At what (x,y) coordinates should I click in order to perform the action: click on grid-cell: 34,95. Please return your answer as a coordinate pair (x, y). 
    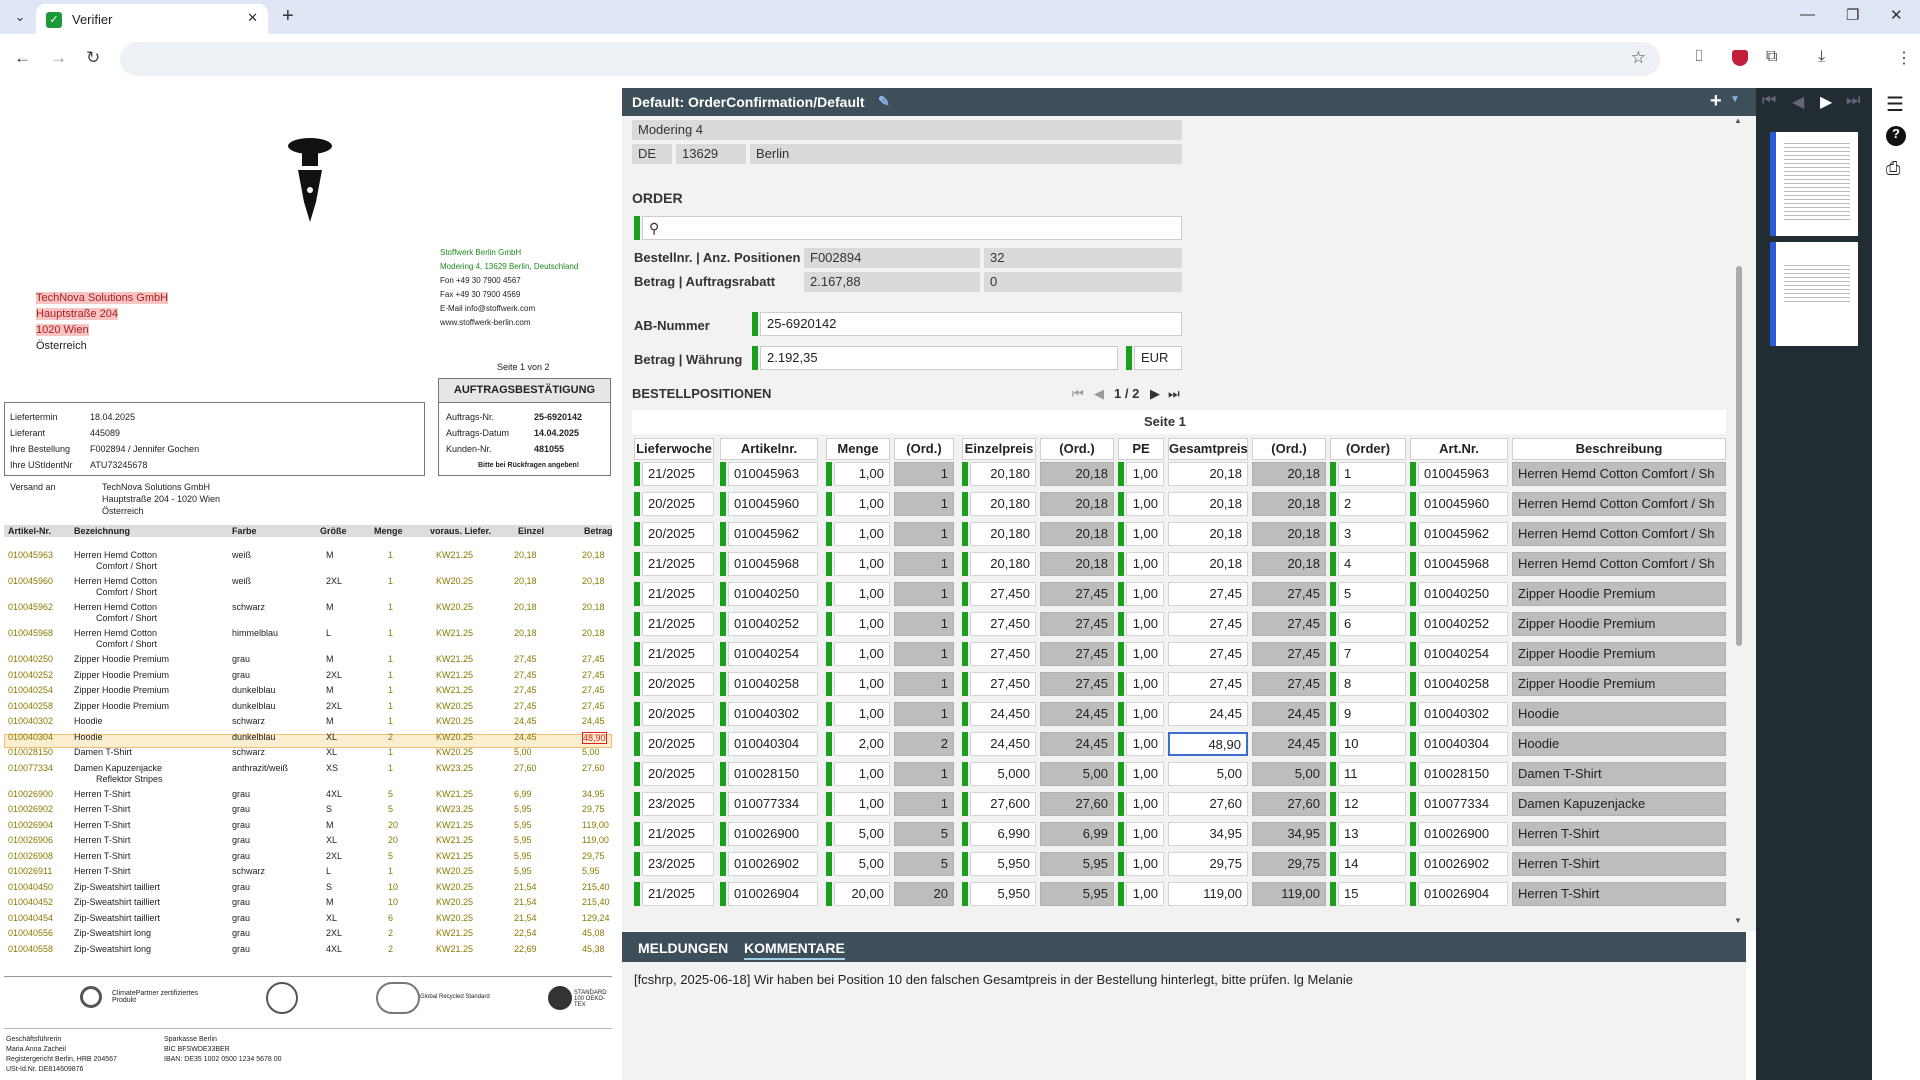
    Looking at the image, I should click on (1208, 834).